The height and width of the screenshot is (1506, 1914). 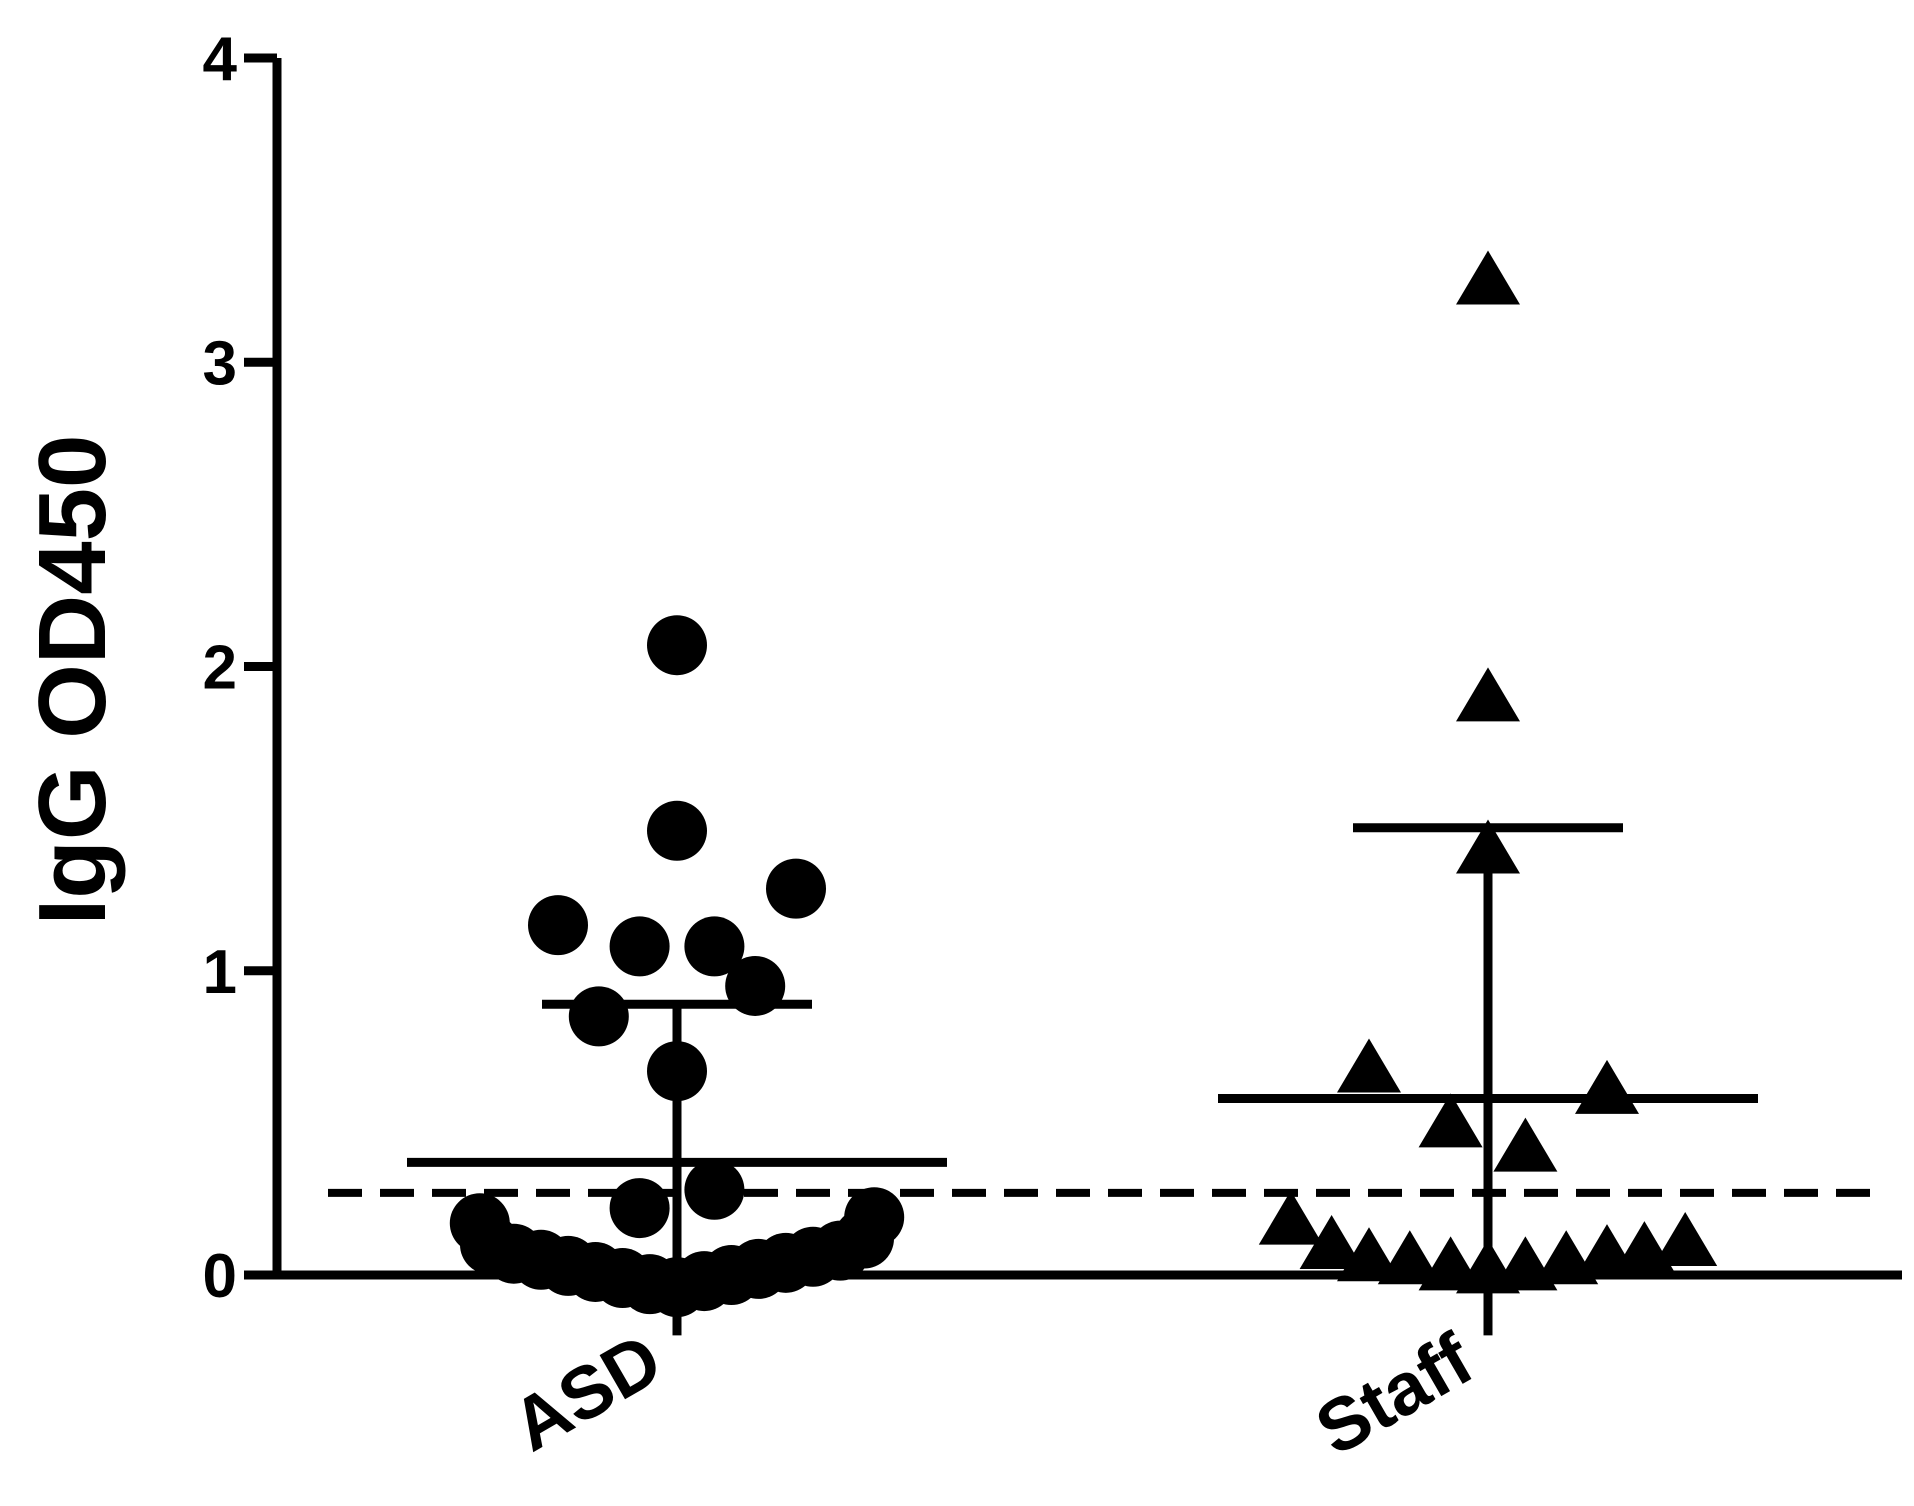 What do you see at coordinates (220, 668) in the screenshot?
I see `y-tick-label: 2` at bounding box center [220, 668].